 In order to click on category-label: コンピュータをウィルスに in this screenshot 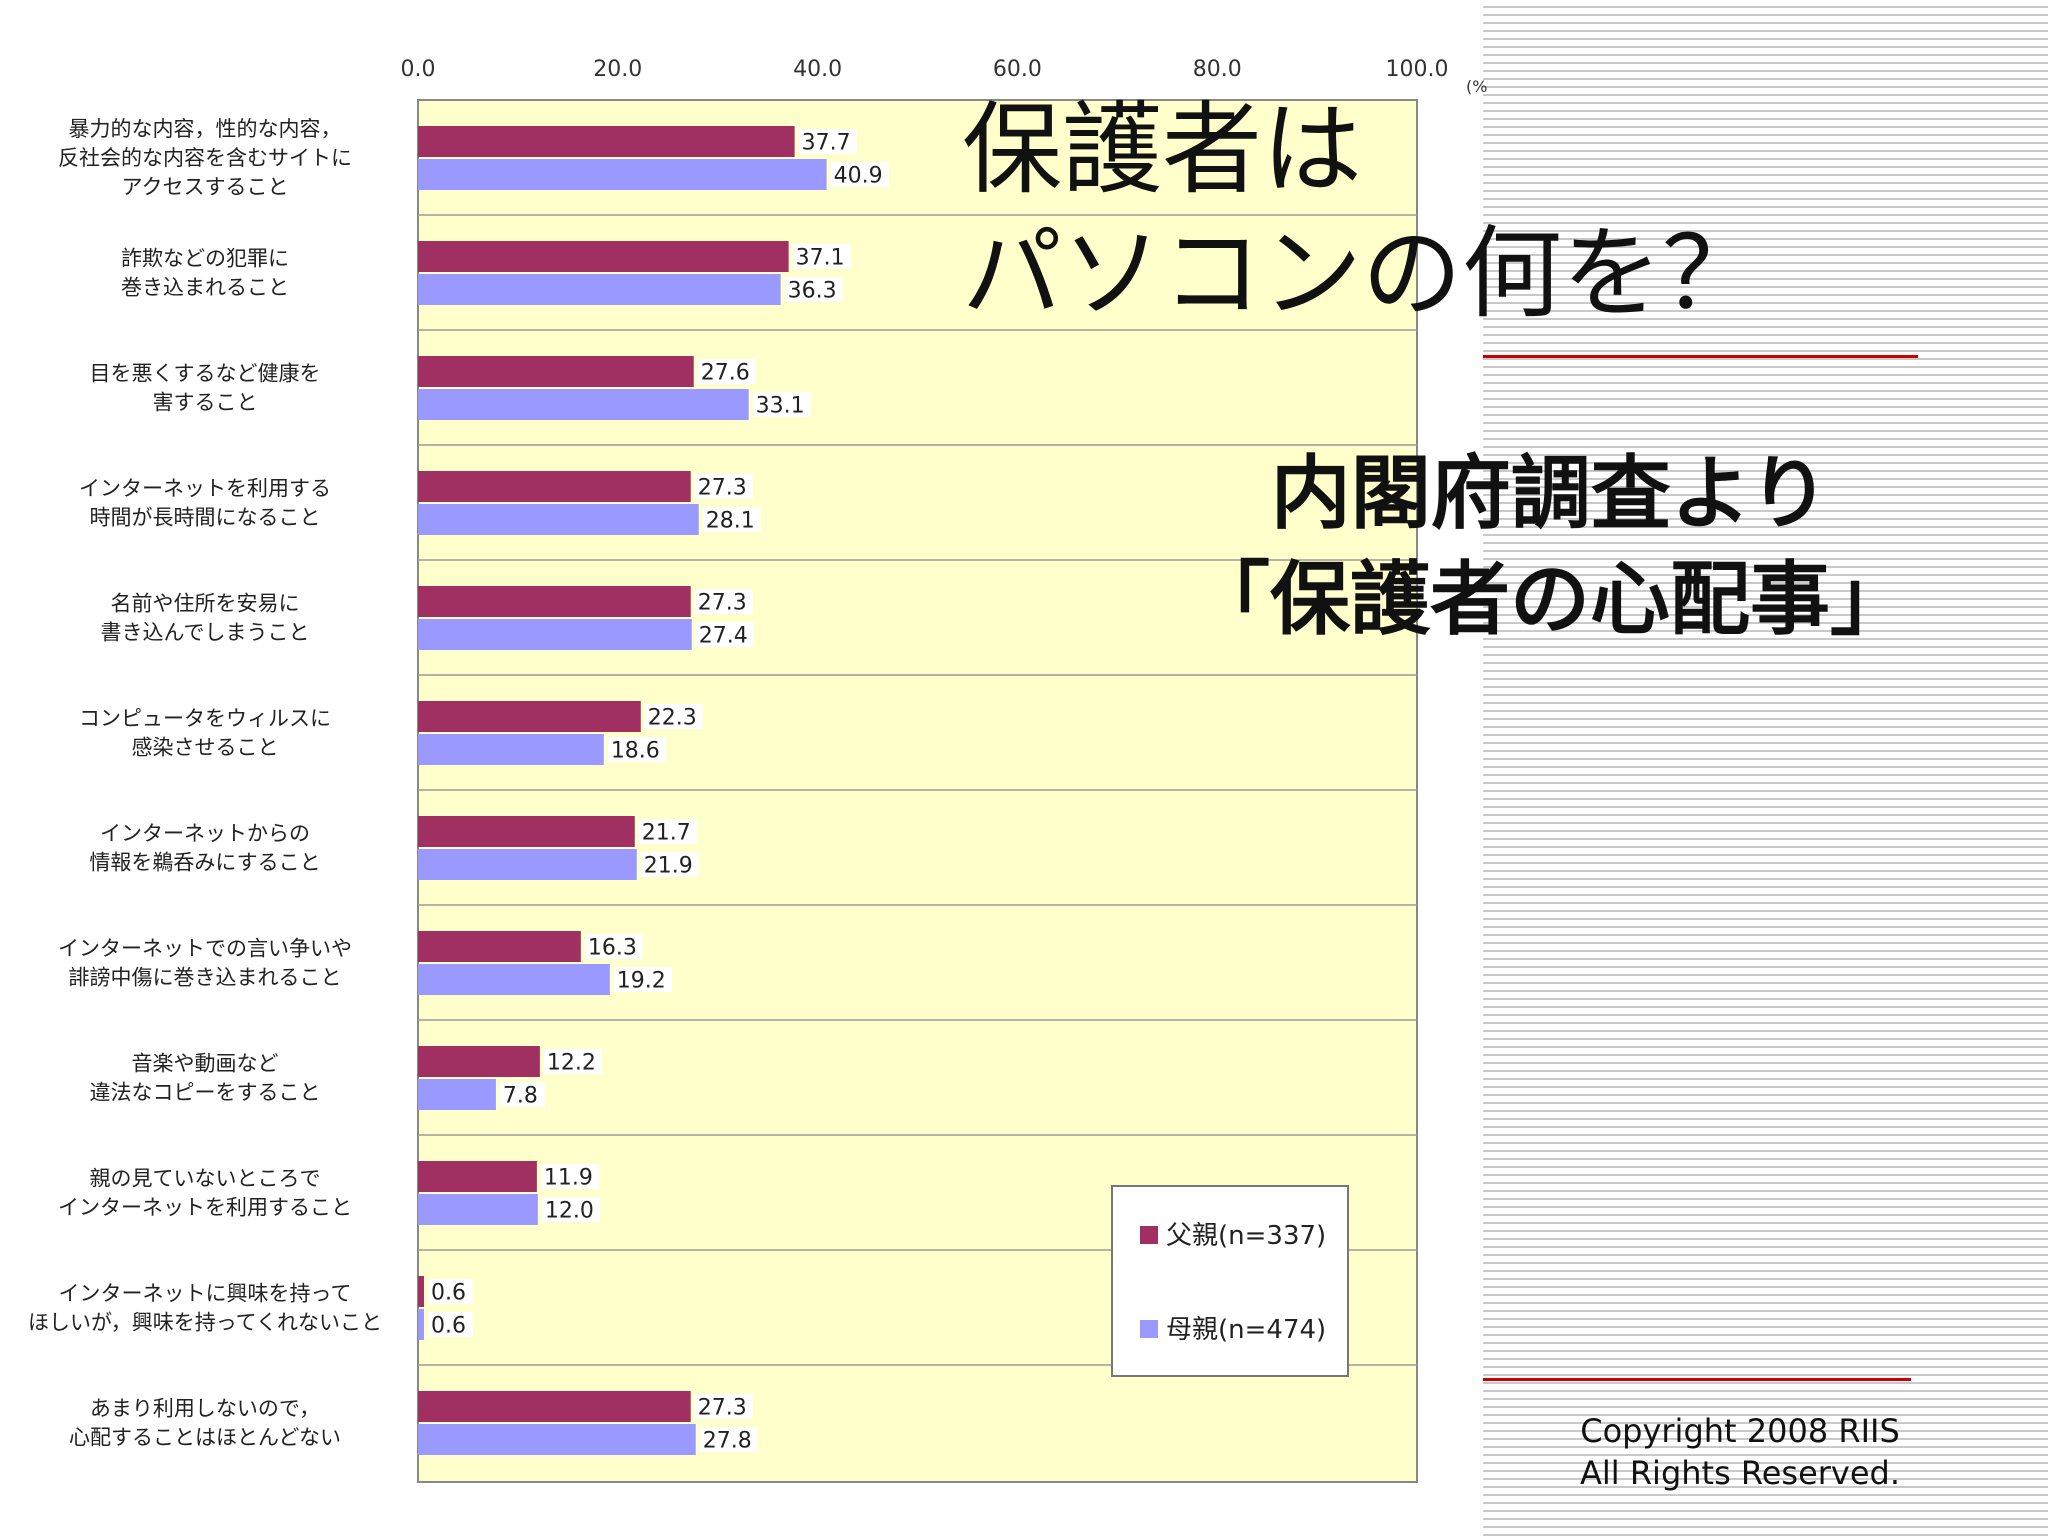, I will do `click(205, 719)`.